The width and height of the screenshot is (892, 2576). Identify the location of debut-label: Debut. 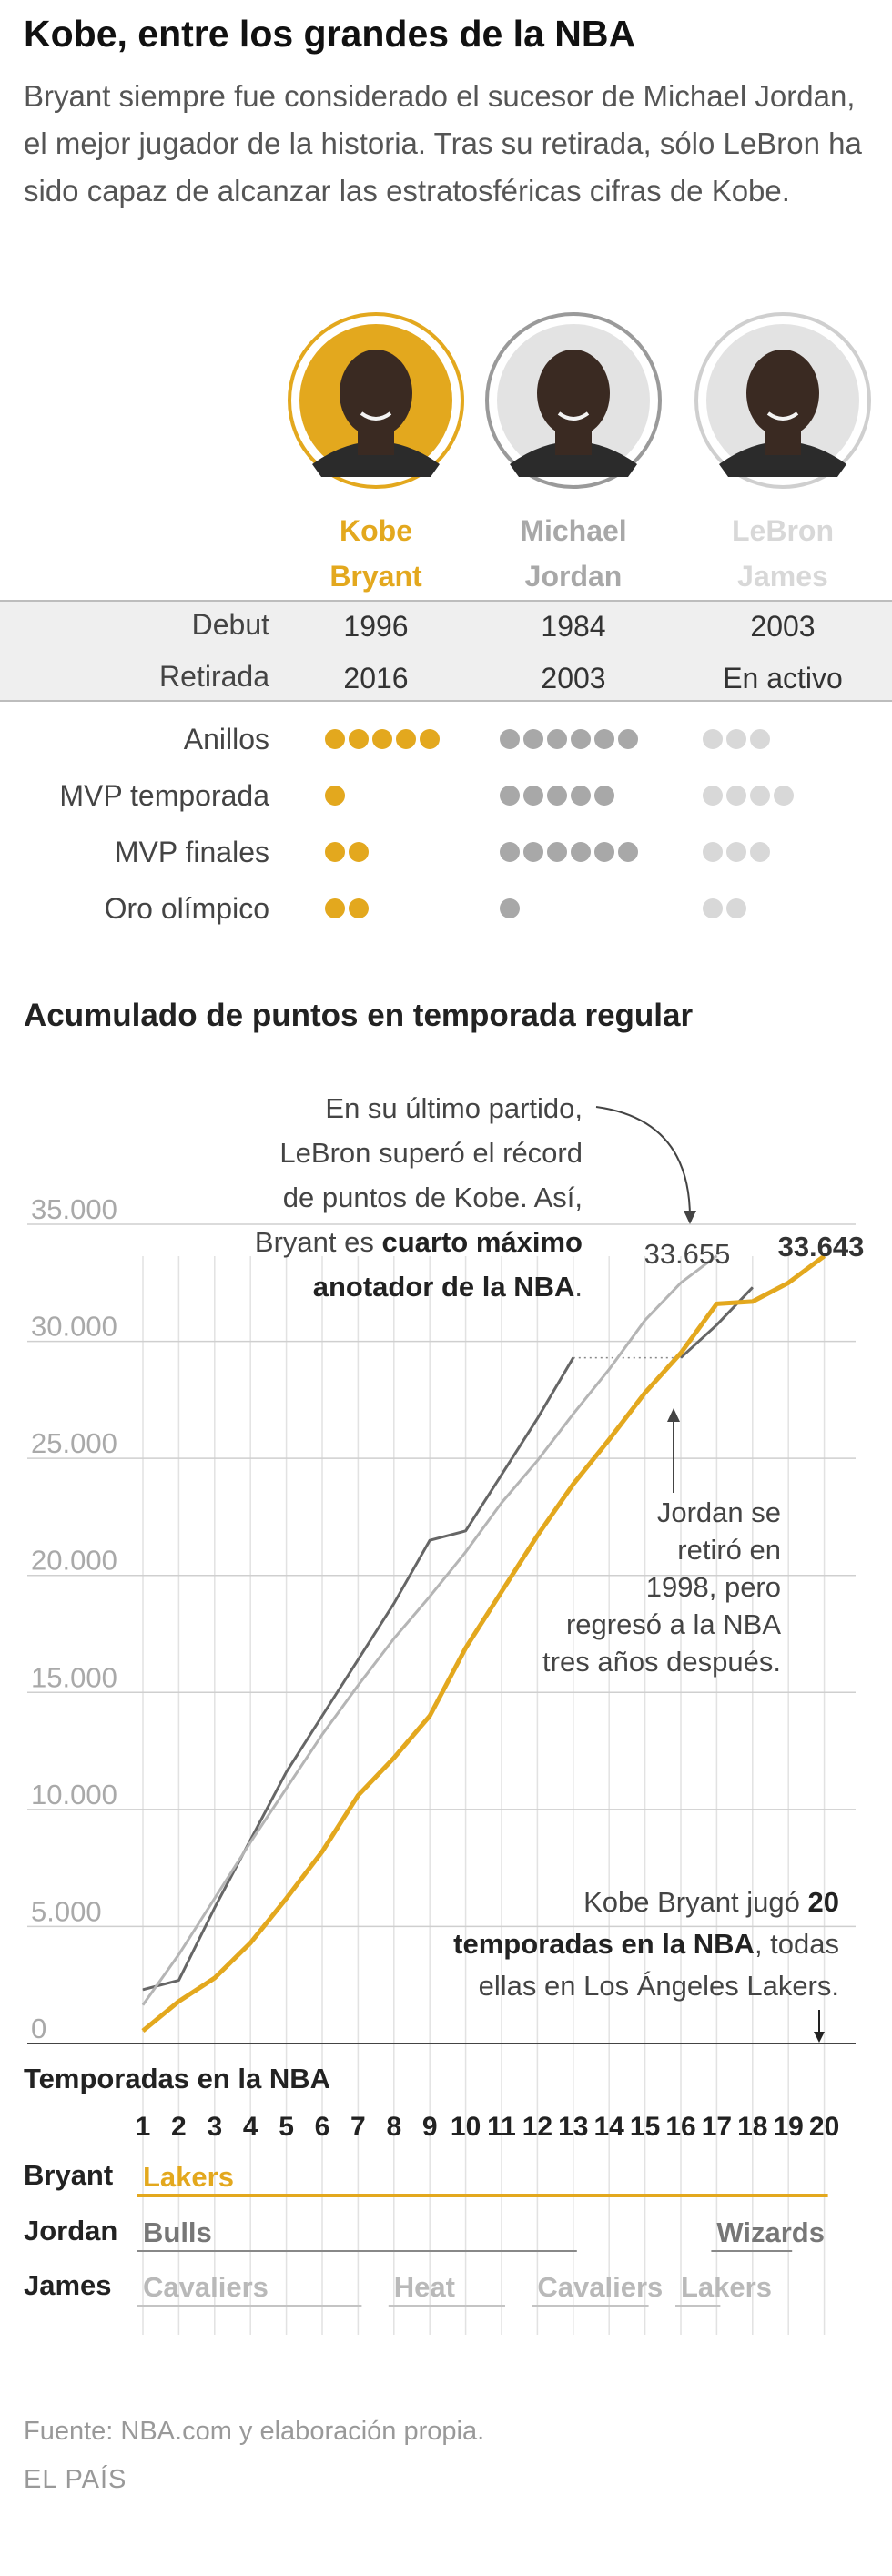
(231, 624).